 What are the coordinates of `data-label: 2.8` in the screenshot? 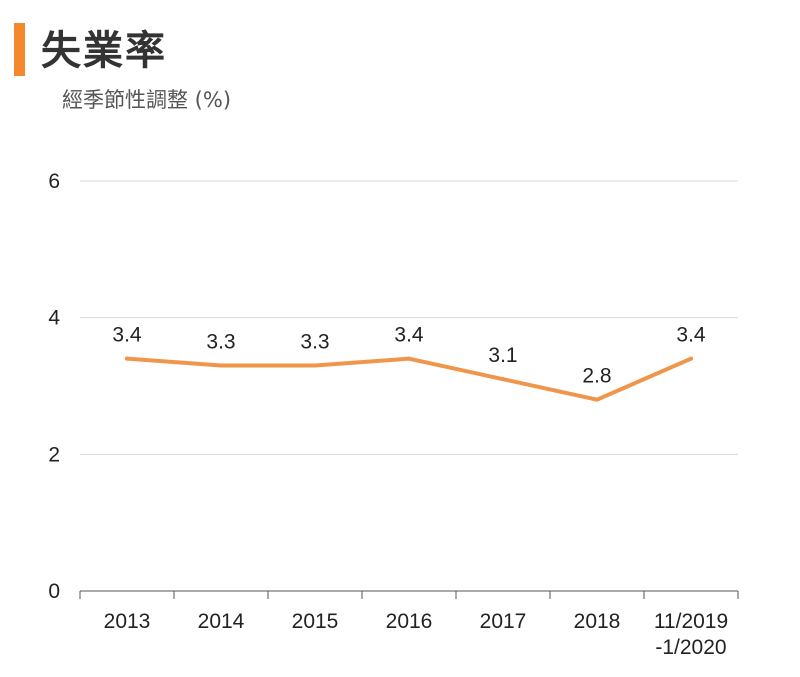 It's located at (596, 376).